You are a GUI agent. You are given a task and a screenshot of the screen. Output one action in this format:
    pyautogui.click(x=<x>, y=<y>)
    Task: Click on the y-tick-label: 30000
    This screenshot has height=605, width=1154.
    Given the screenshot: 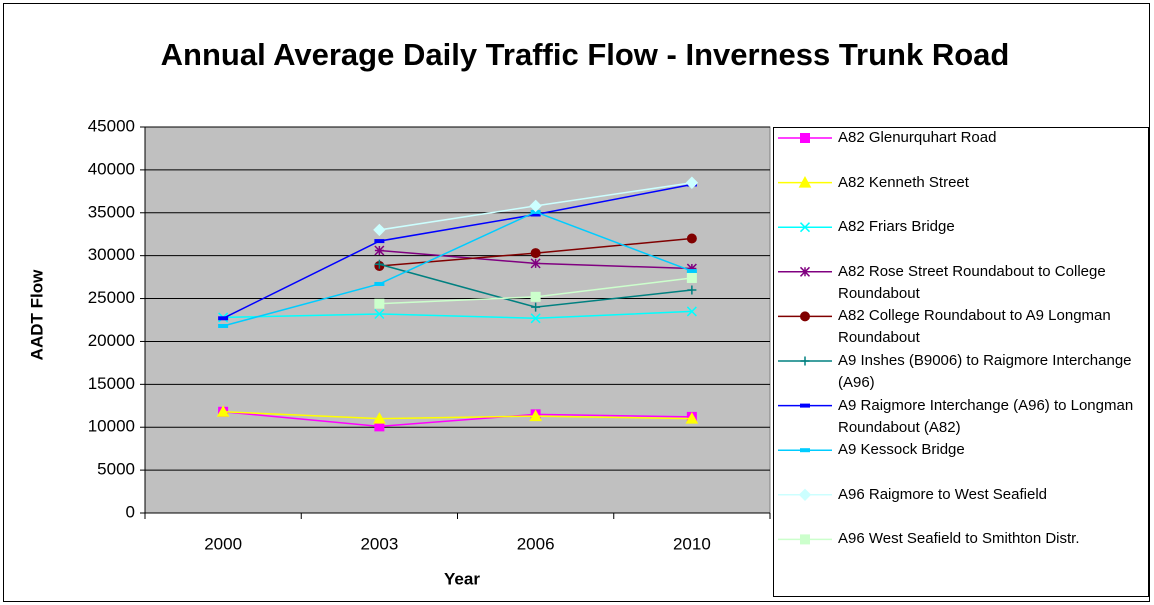 What is the action you would take?
    pyautogui.click(x=111, y=254)
    